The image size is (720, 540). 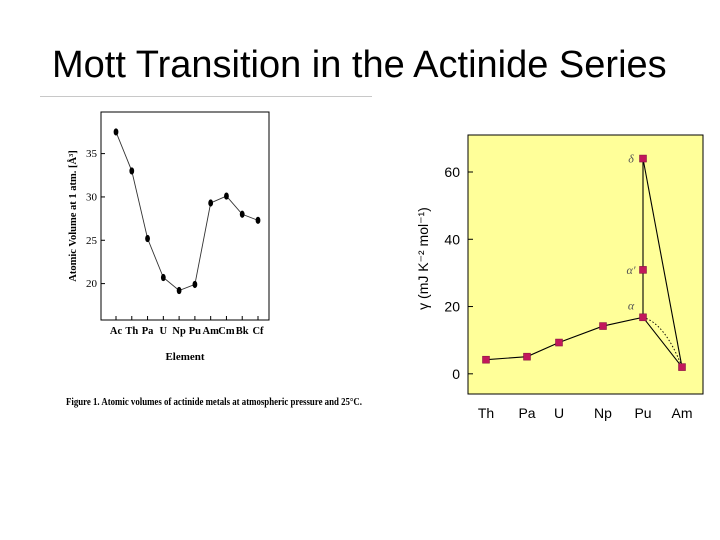 I want to click on y-axis-label: Atomic Volume at 1 atm. [Å³], so click(x=73, y=215).